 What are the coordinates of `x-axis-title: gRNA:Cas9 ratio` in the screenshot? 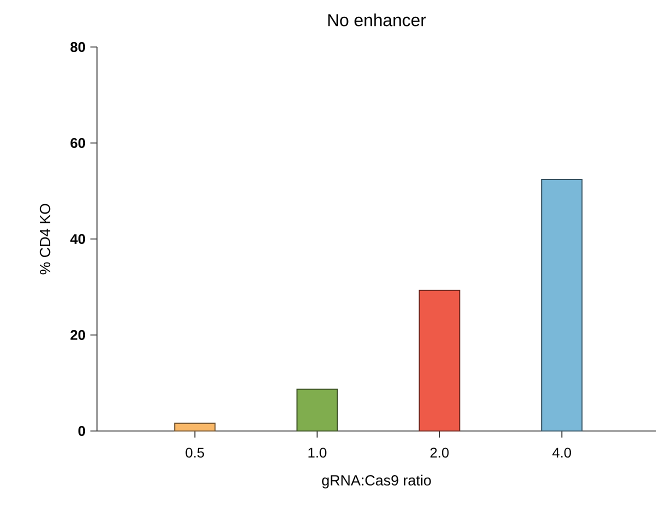 It's located at (376, 481).